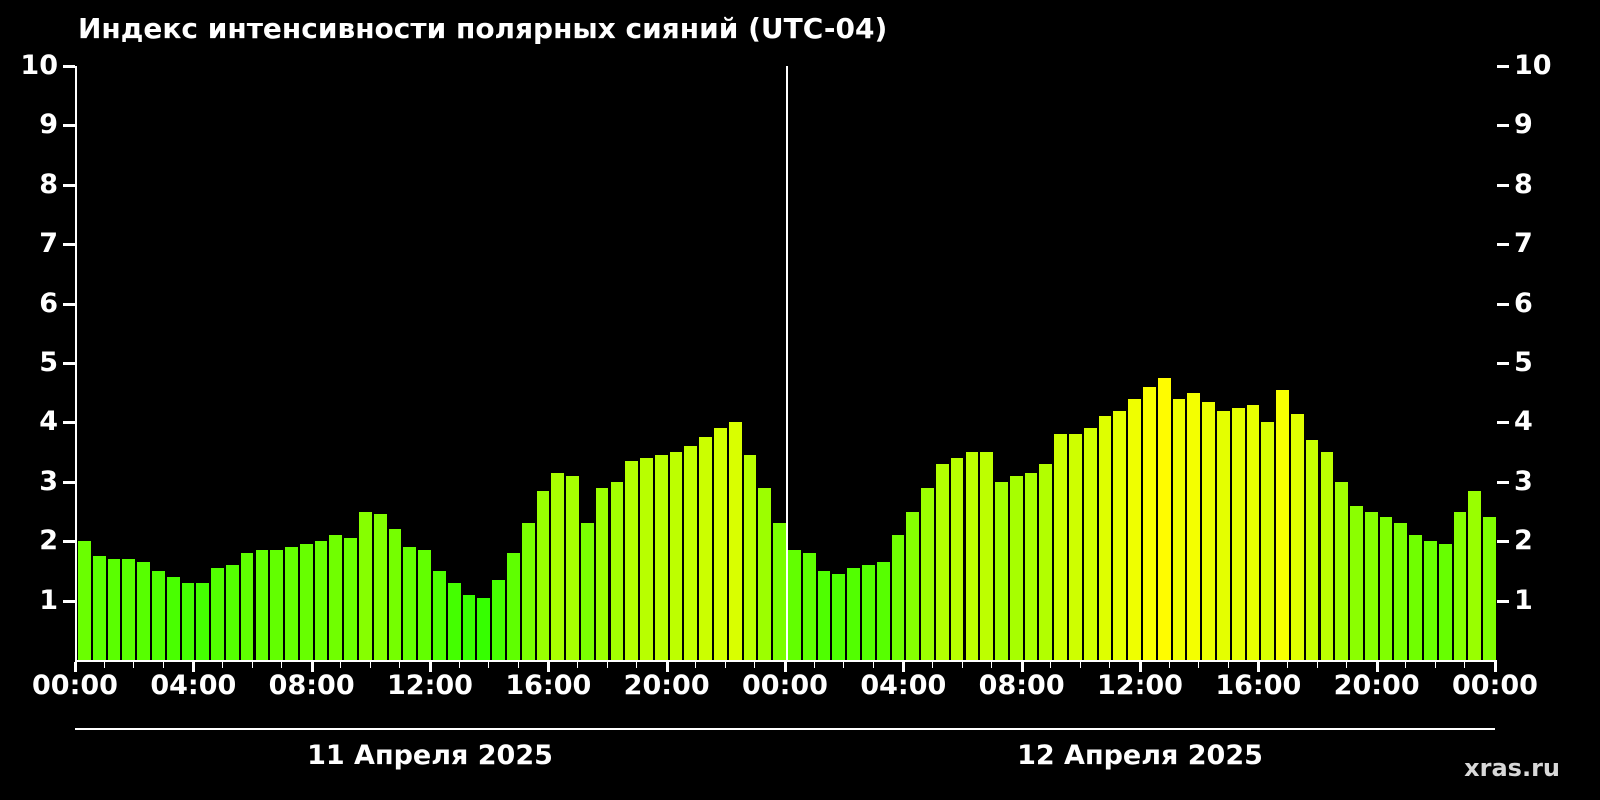 This screenshot has width=1600, height=800. What do you see at coordinates (548, 685) in the screenshot?
I see `x-axis-label: 16:00` at bounding box center [548, 685].